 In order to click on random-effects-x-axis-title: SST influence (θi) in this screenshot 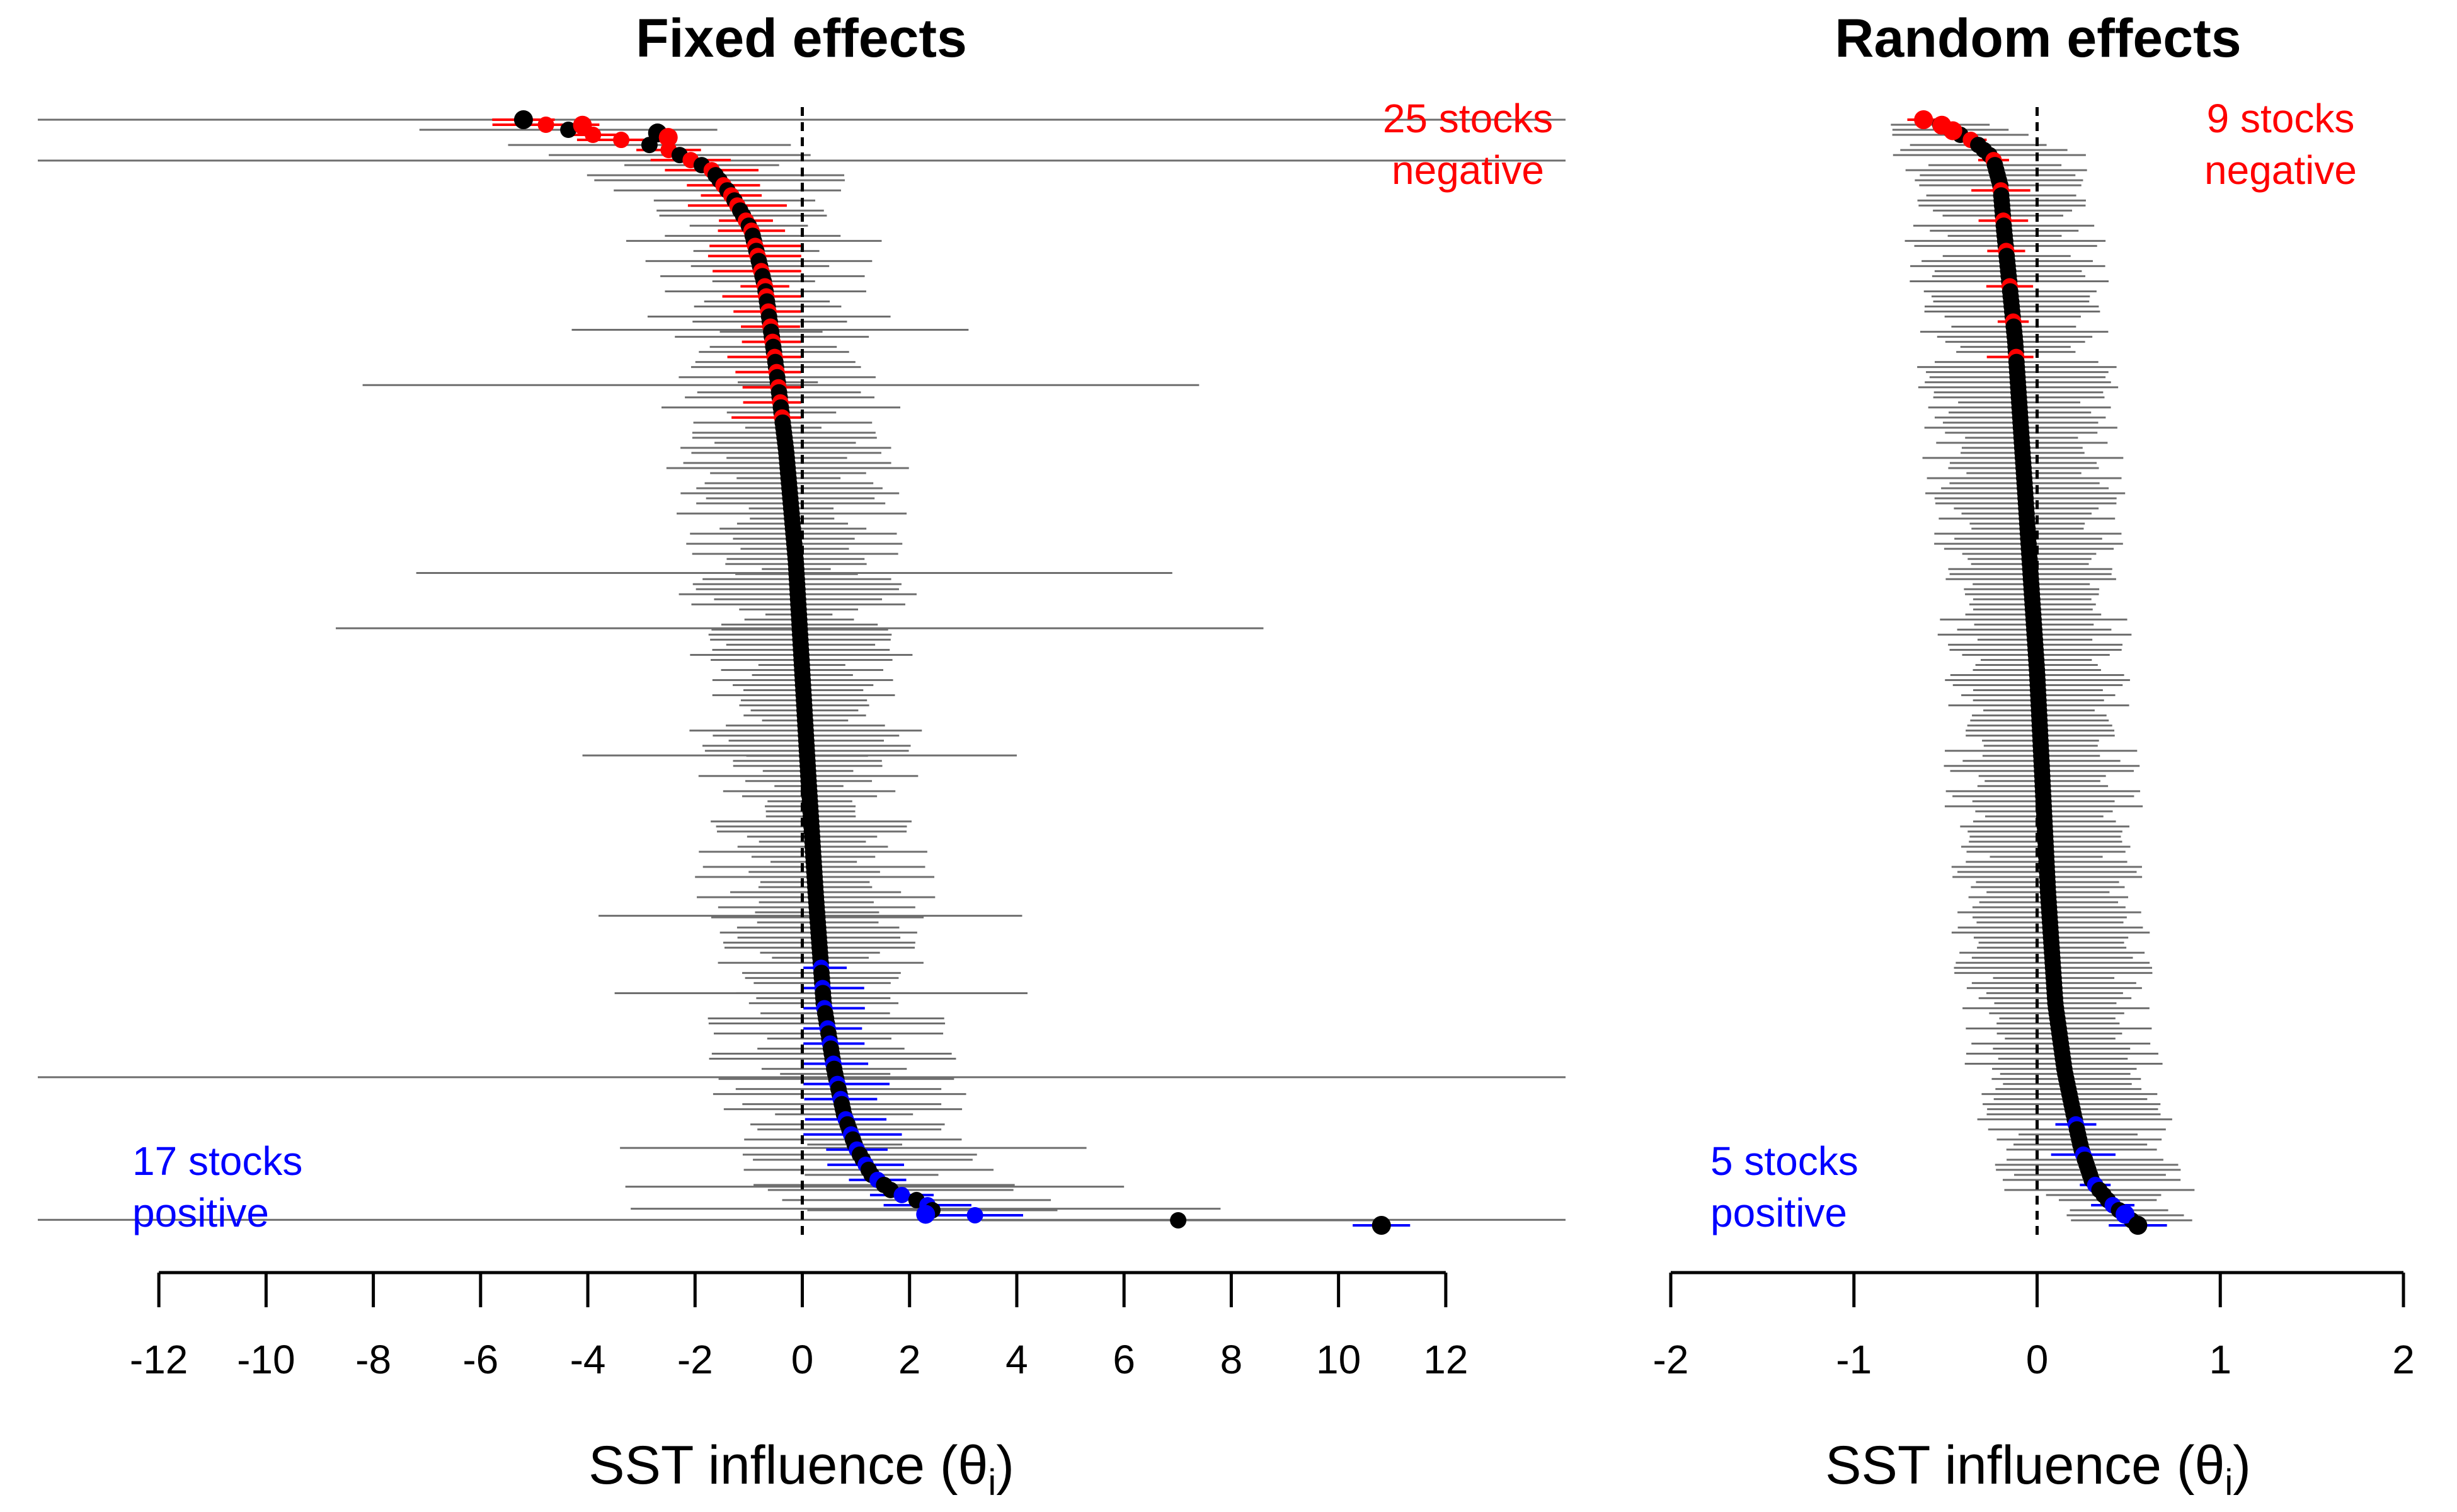, I will do `click(2038, 1469)`.